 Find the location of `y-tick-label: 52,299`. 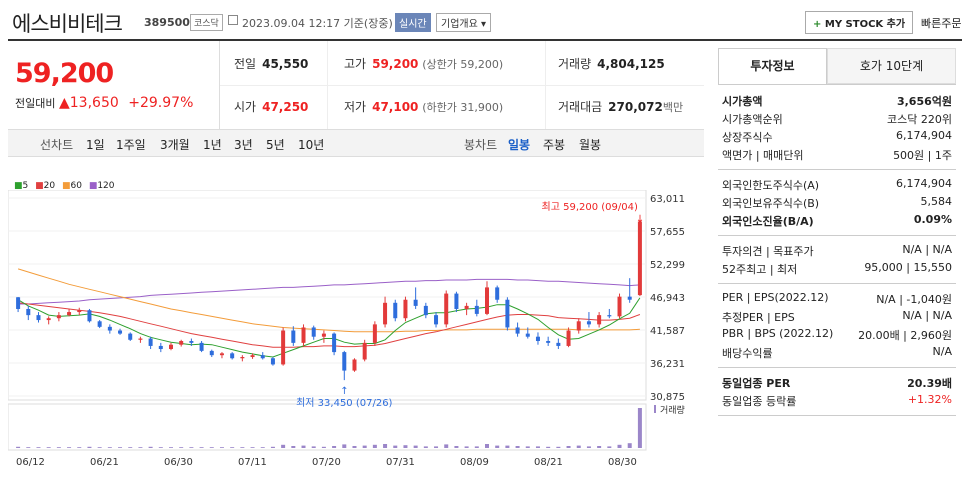

y-tick-label: 52,299 is located at coordinates (667, 265).